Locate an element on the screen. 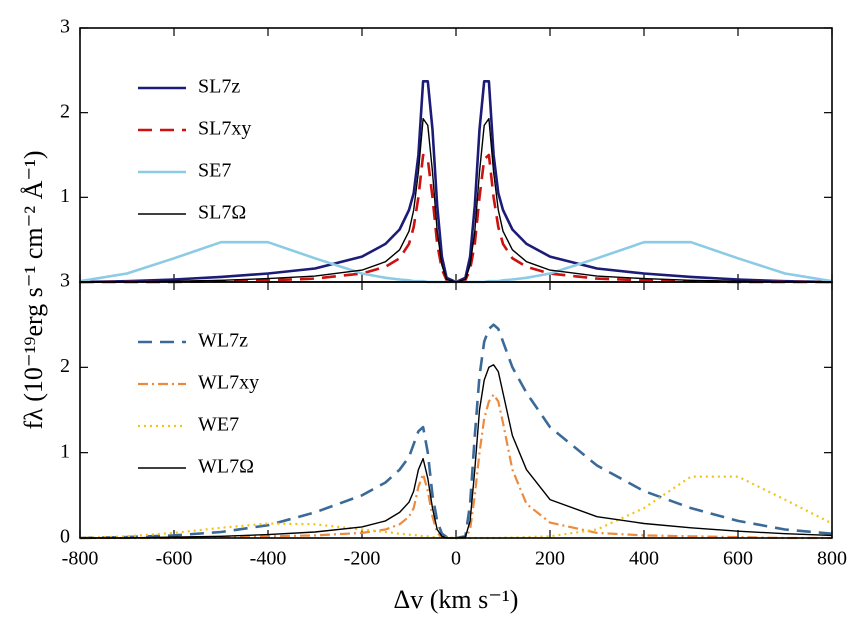  legend-label: SL7z is located at coordinates (219, 87).